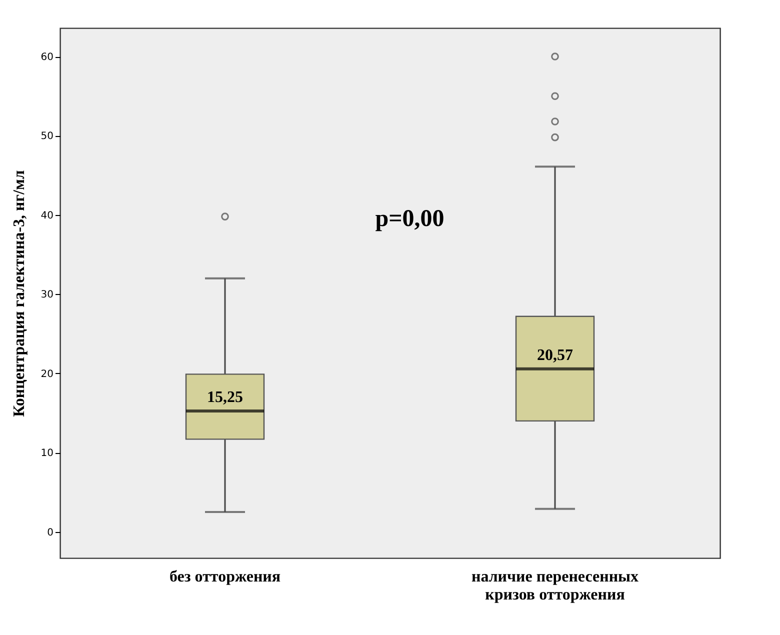  Describe the element at coordinates (47, 216) in the screenshot. I see `y-tick-label: 40` at that location.